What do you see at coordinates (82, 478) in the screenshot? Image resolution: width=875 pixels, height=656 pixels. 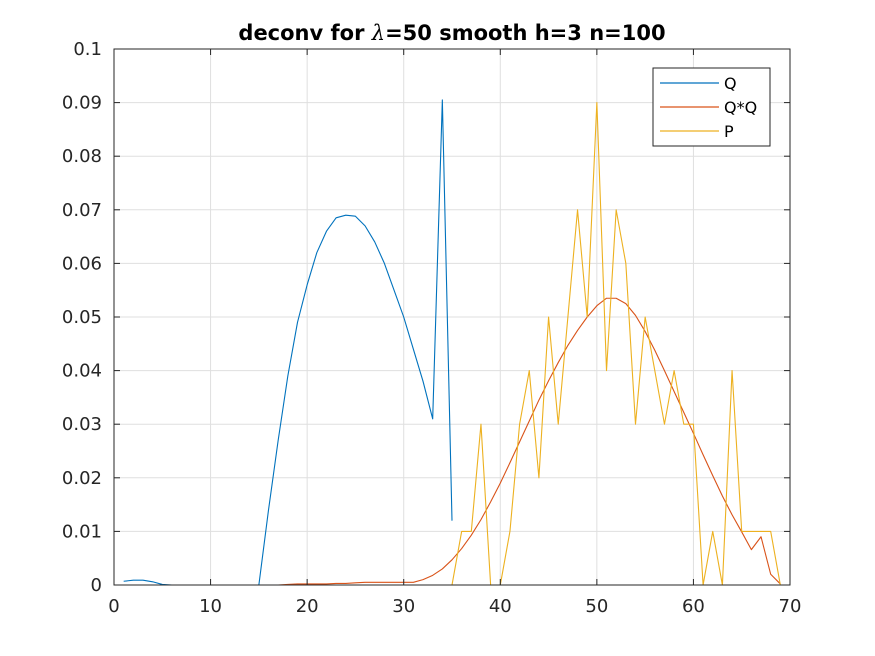 I see `y-tick-label: 0.02` at bounding box center [82, 478].